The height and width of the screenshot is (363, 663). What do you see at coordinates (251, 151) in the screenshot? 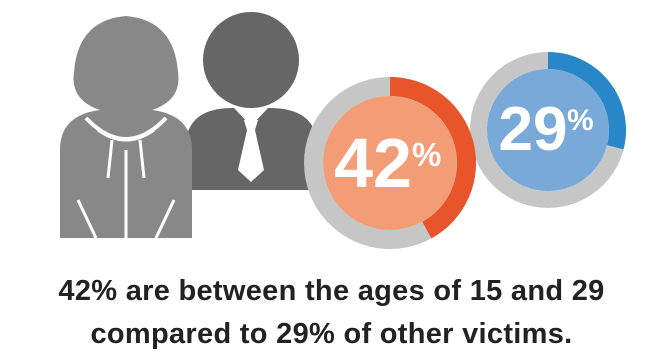
I see `tie-icon` at bounding box center [251, 151].